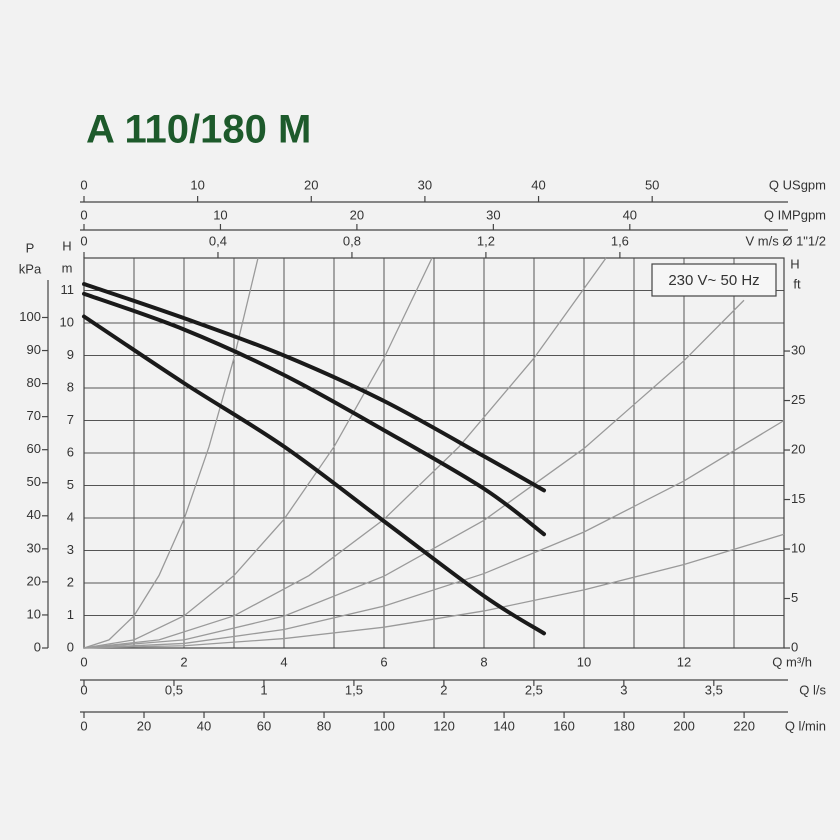 The height and width of the screenshot is (840, 840). I want to click on tick-label: 180, so click(624, 725).